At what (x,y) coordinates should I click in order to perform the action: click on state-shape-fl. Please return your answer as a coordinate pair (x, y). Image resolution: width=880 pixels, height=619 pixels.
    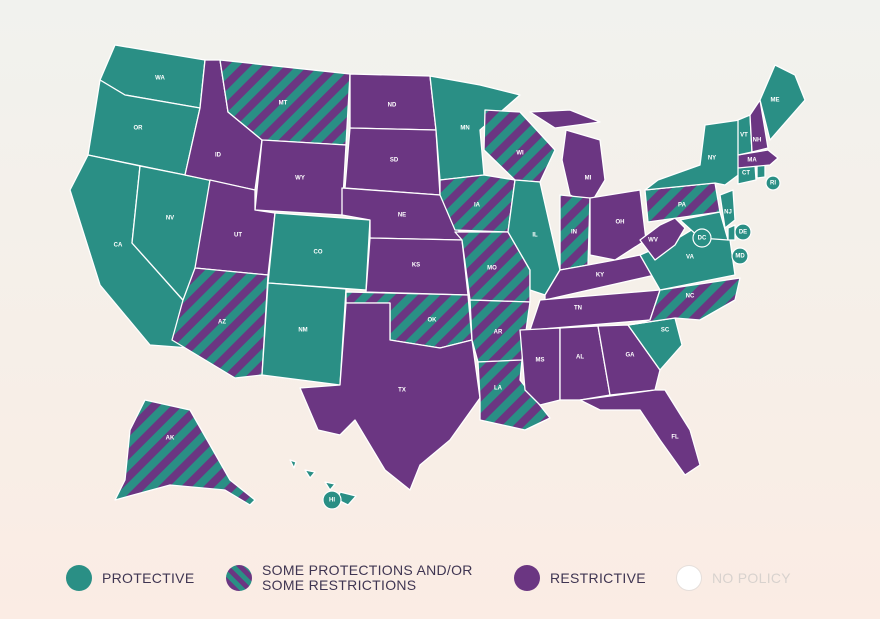
    Looking at the image, I should click on (640, 432).